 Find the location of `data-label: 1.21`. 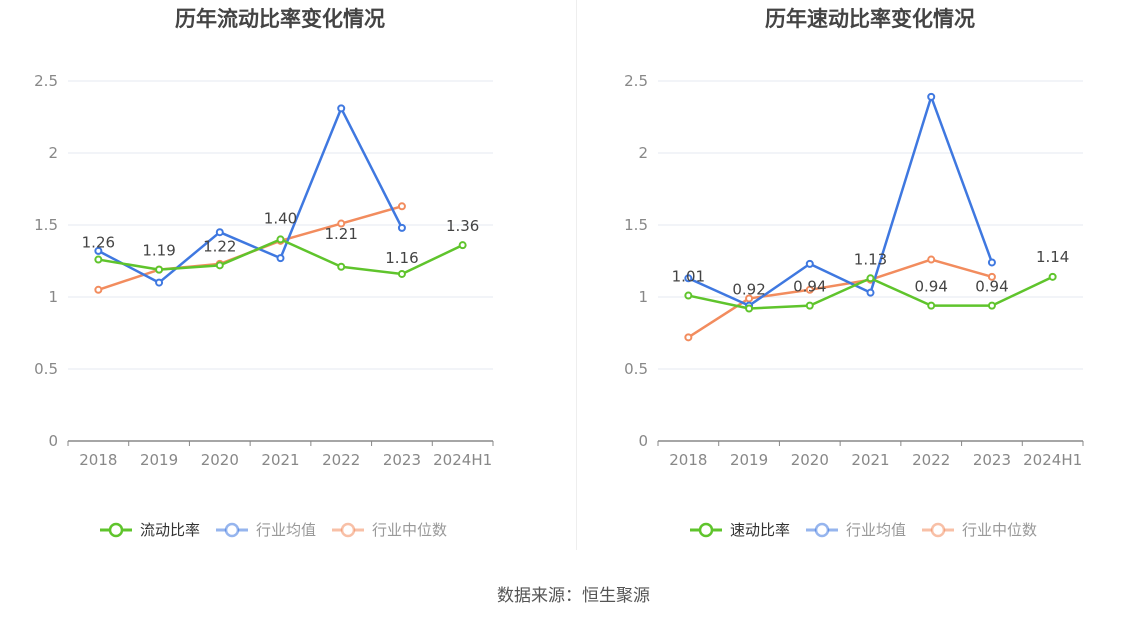

data-label: 1.21 is located at coordinates (341, 234).